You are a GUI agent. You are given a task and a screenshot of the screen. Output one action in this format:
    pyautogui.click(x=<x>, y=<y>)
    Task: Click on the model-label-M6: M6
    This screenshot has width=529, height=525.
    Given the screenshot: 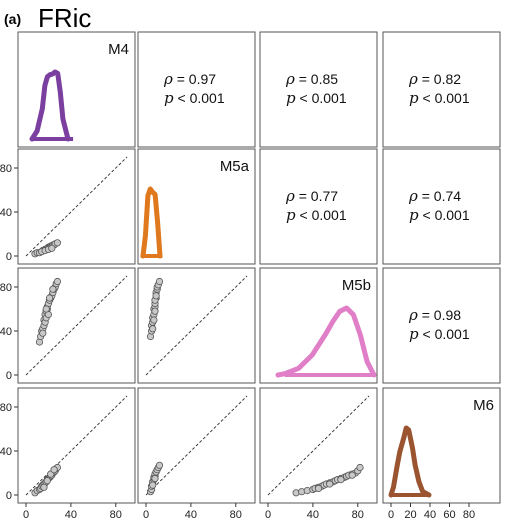 What is the action you would take?
    pyautogui.click(x=483, y=405)
    